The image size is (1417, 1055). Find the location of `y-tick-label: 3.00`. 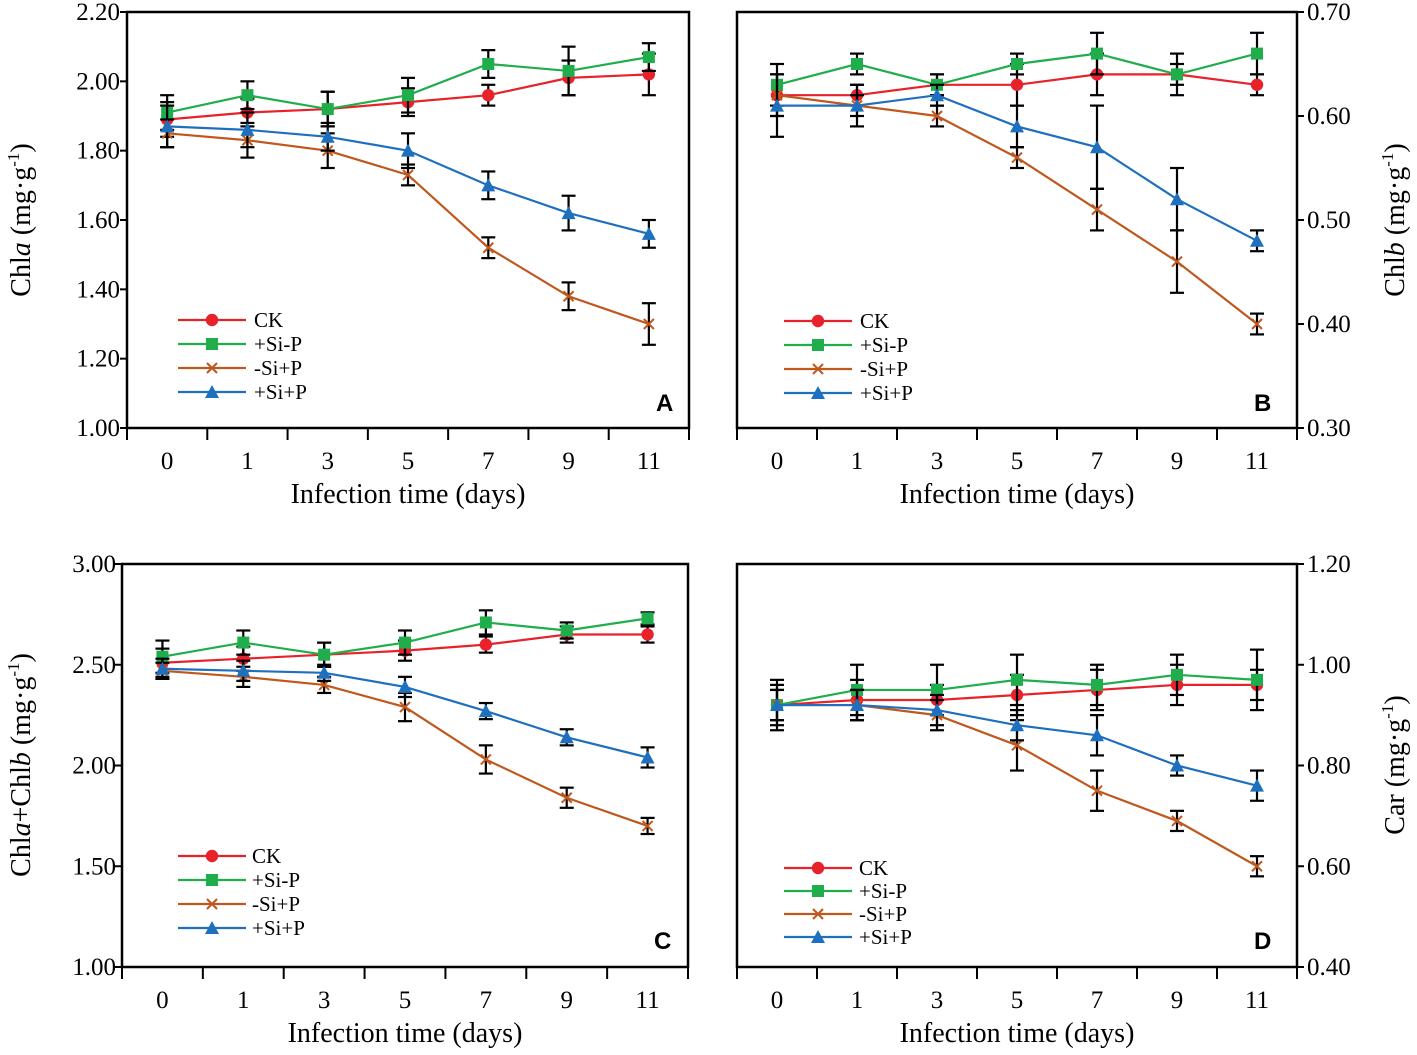

y-tick-label: 3.00 is located at coordinates (94, 564).